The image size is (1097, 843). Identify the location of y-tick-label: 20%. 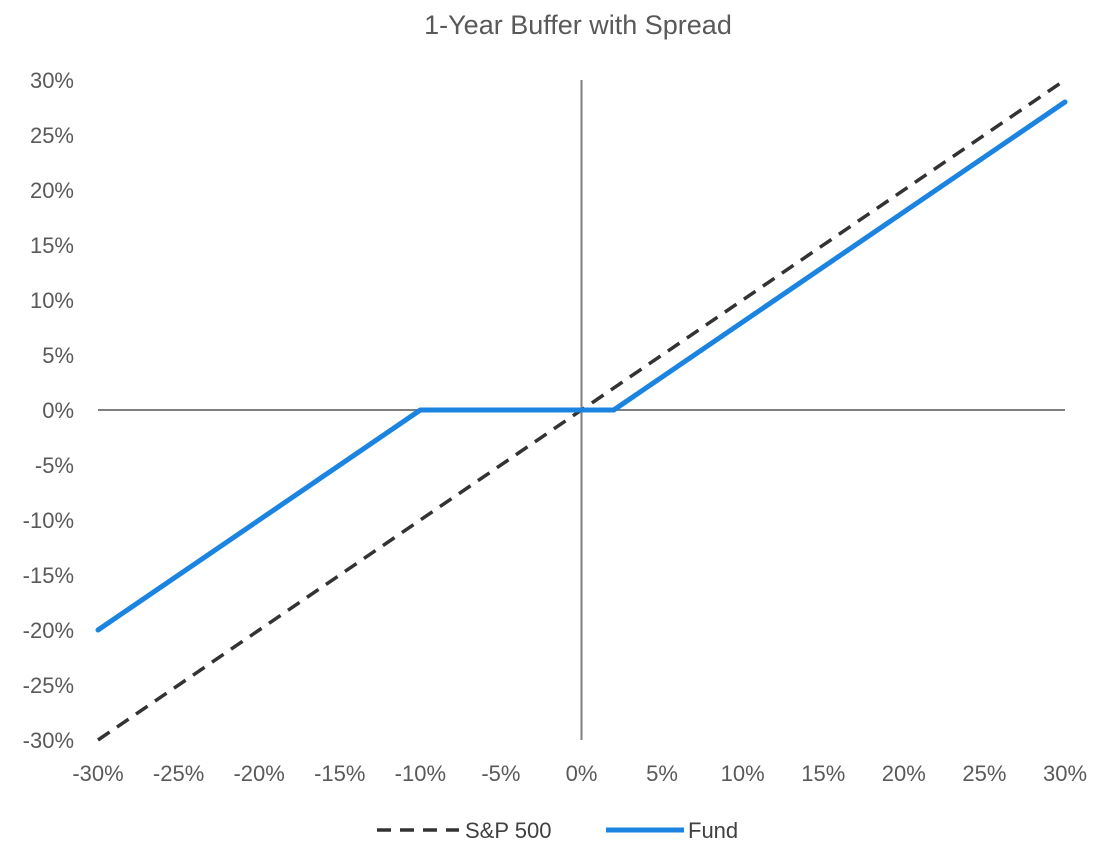
(52, 190).